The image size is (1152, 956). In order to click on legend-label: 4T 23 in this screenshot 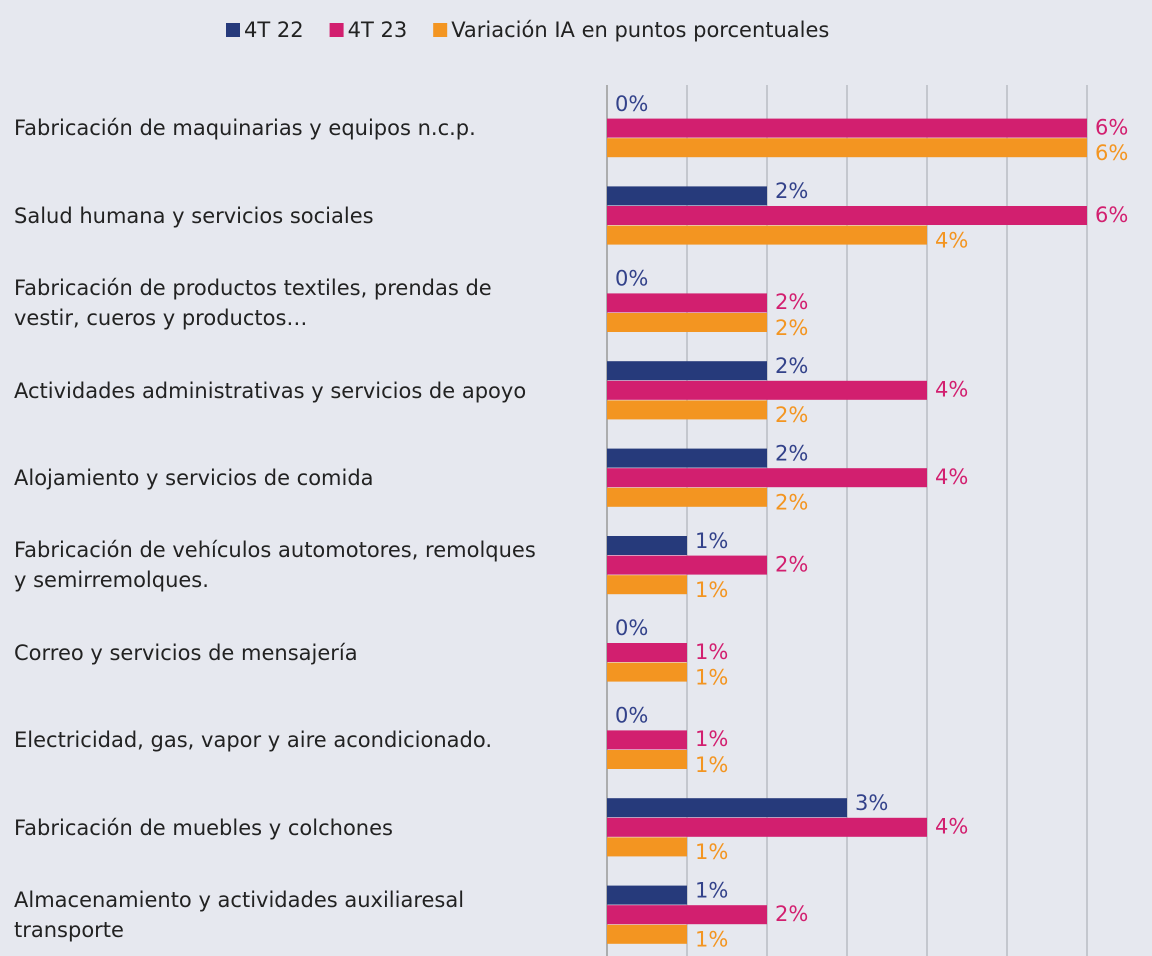, I will do `click(378, 30)`.